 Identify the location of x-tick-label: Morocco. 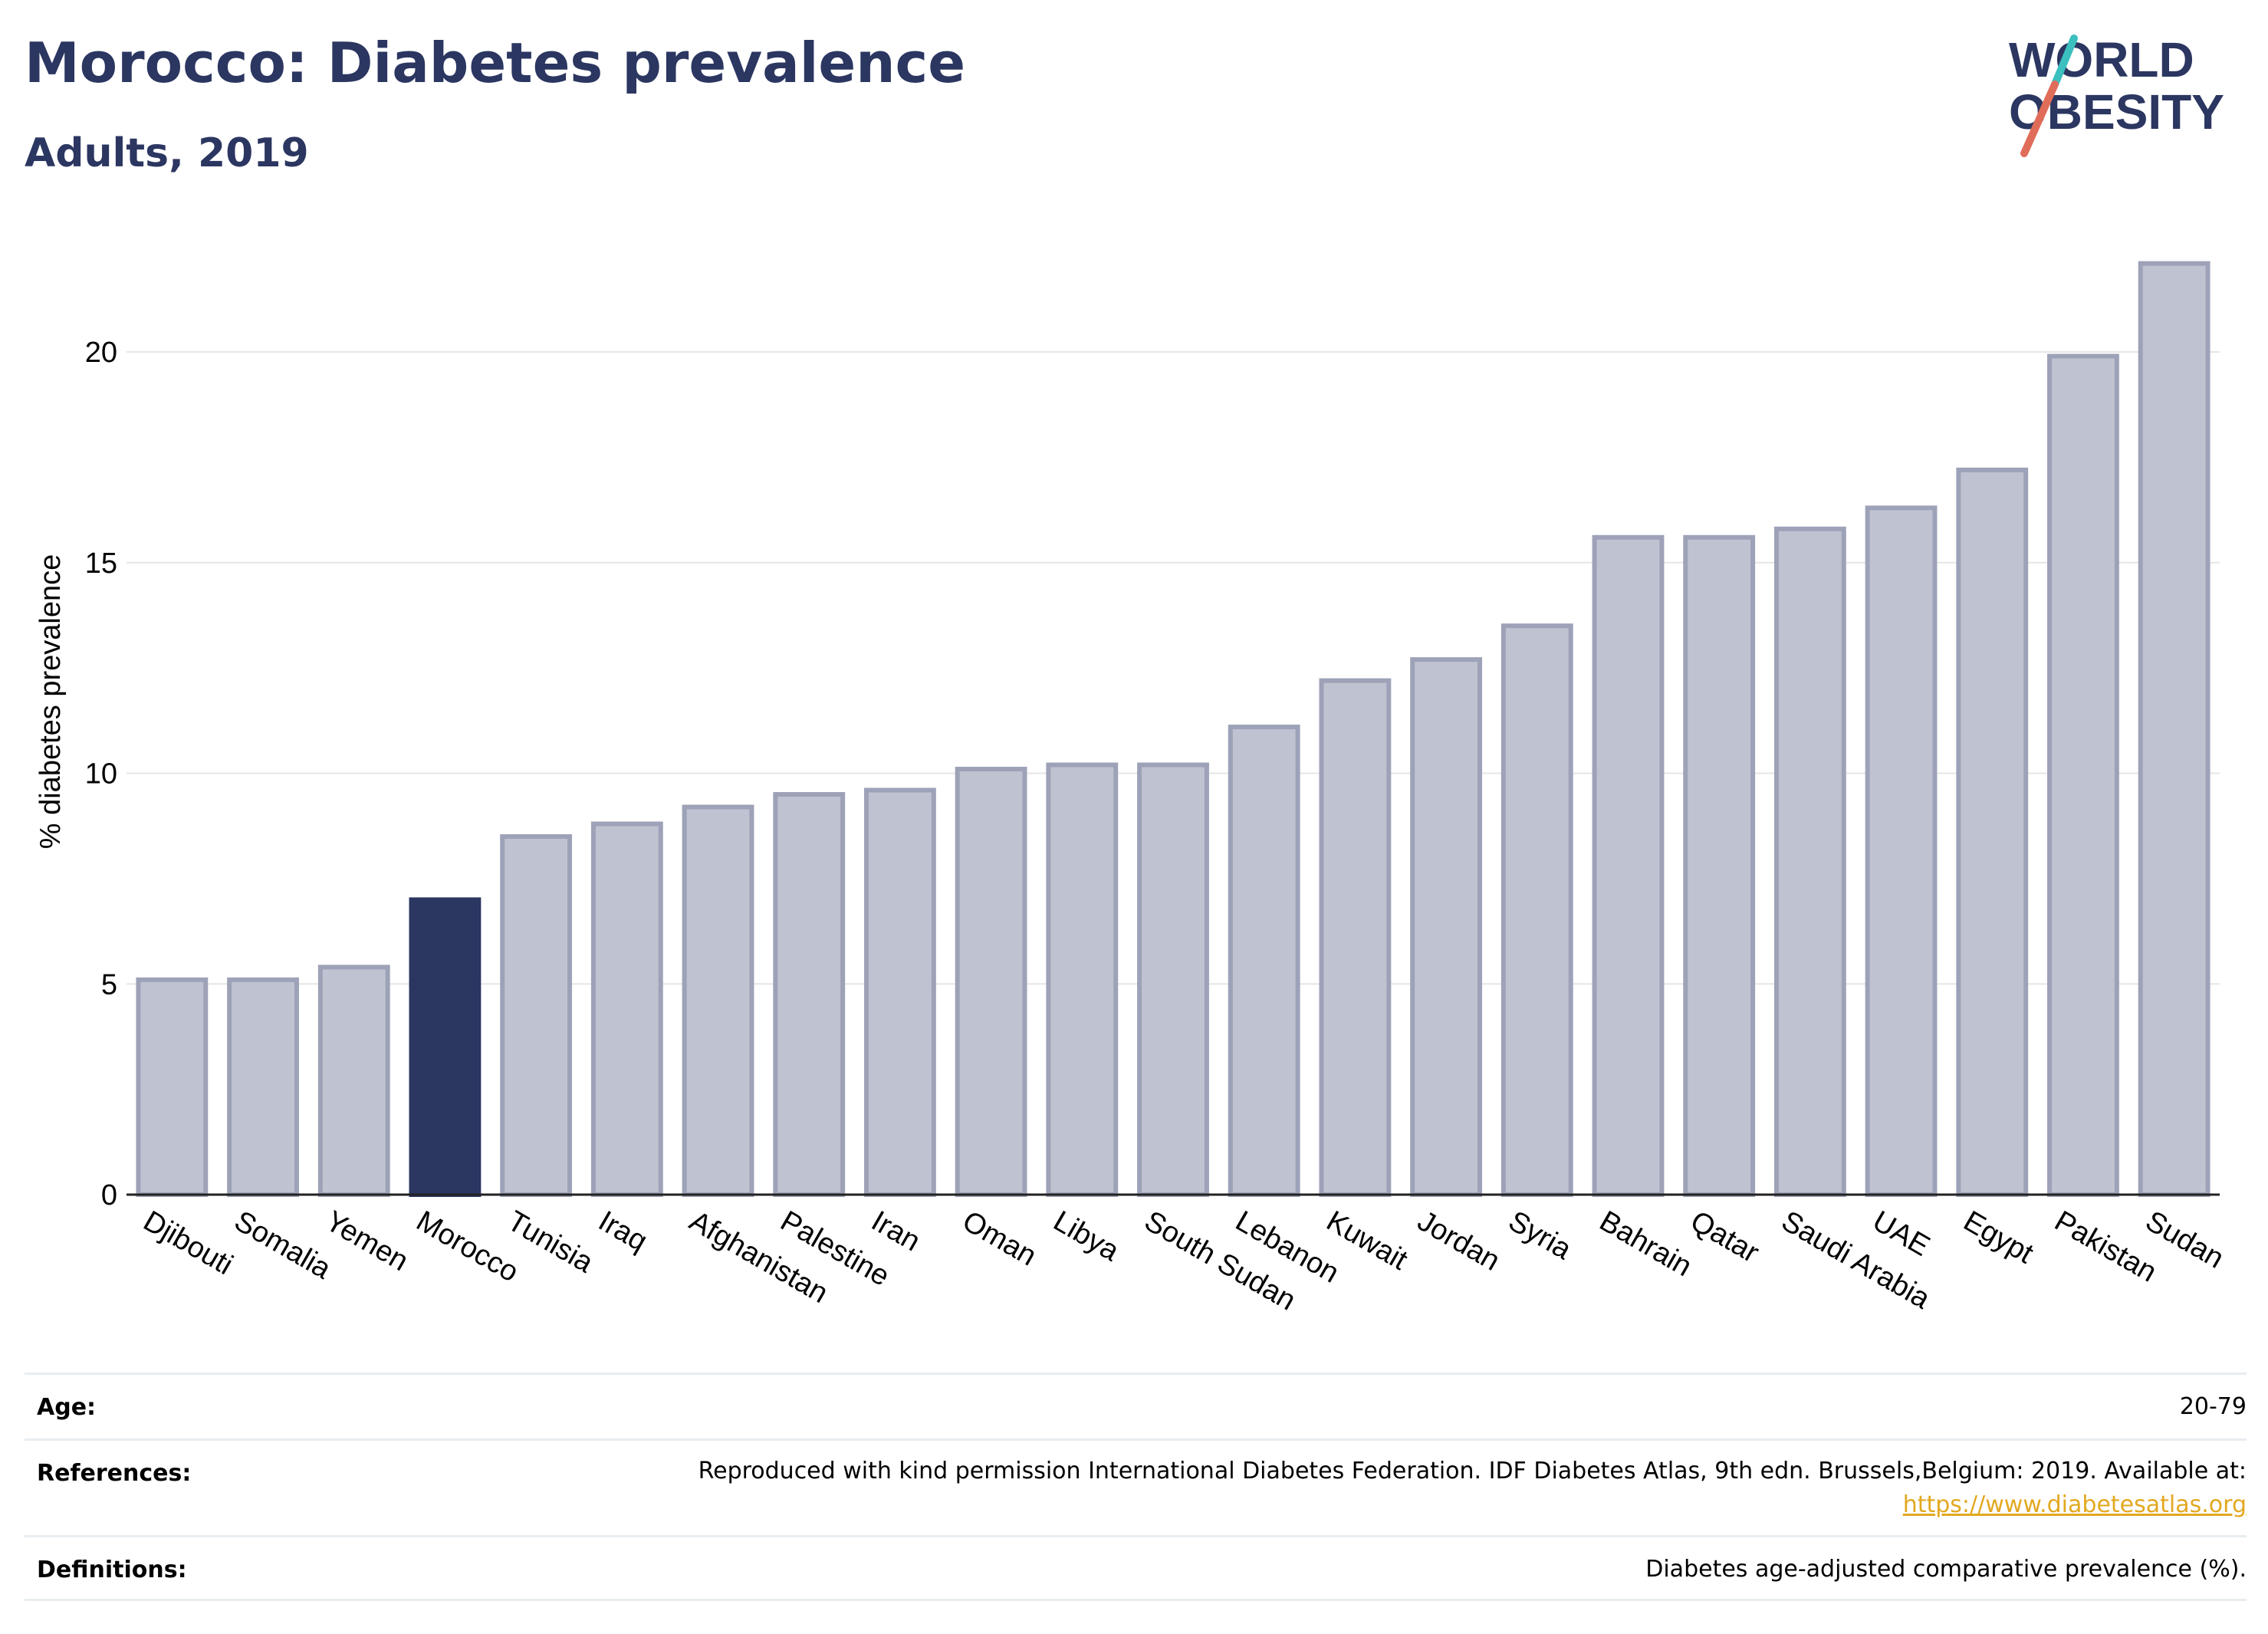
(467, 1247).